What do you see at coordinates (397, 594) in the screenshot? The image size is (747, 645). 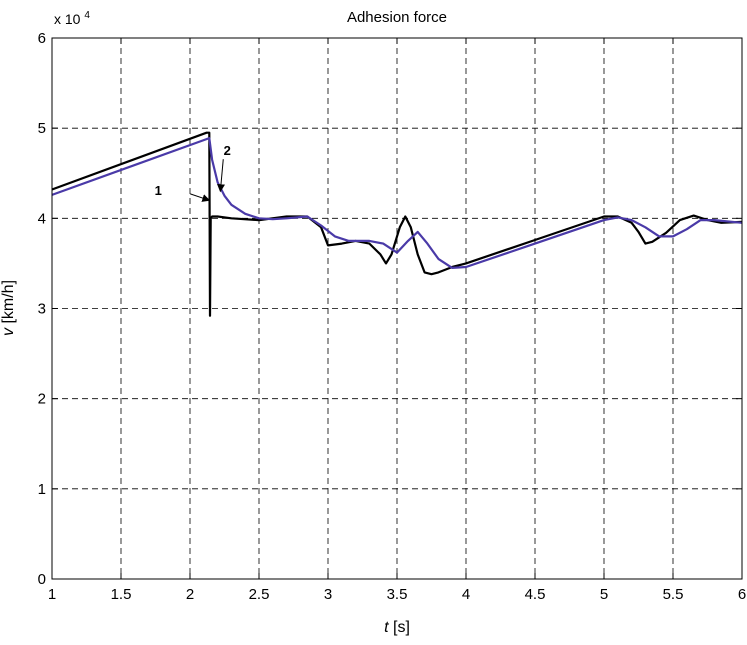 I see `x-tick-label: 3.5` at bounding box center [397, 594].